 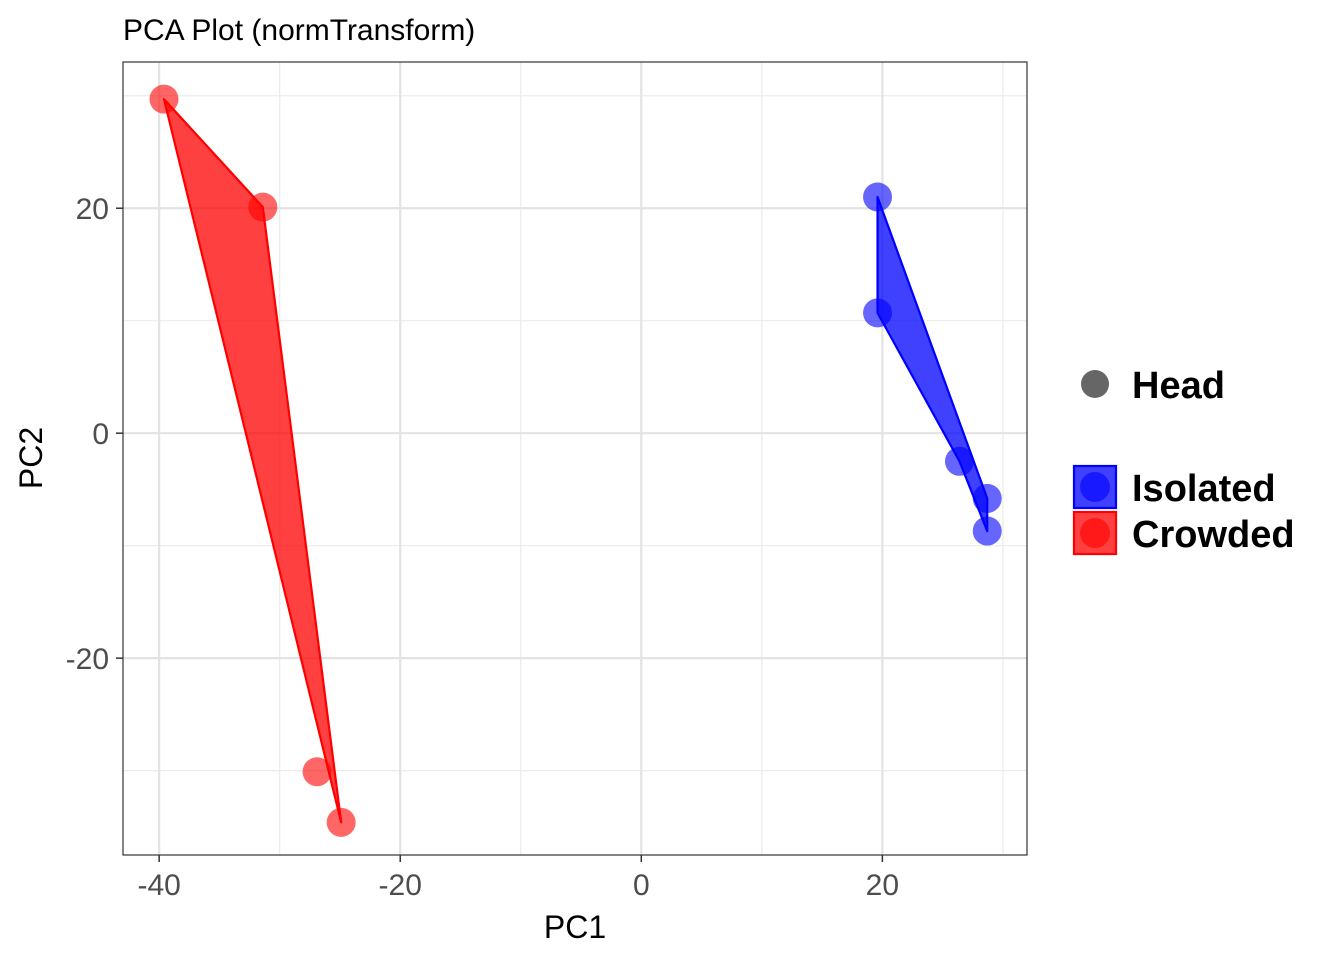 What do you see at coordinates (518, 878) in the screenshot?
I see `x-axis-ticks: -40 -20 0 20` at bounding box center [518, 878].